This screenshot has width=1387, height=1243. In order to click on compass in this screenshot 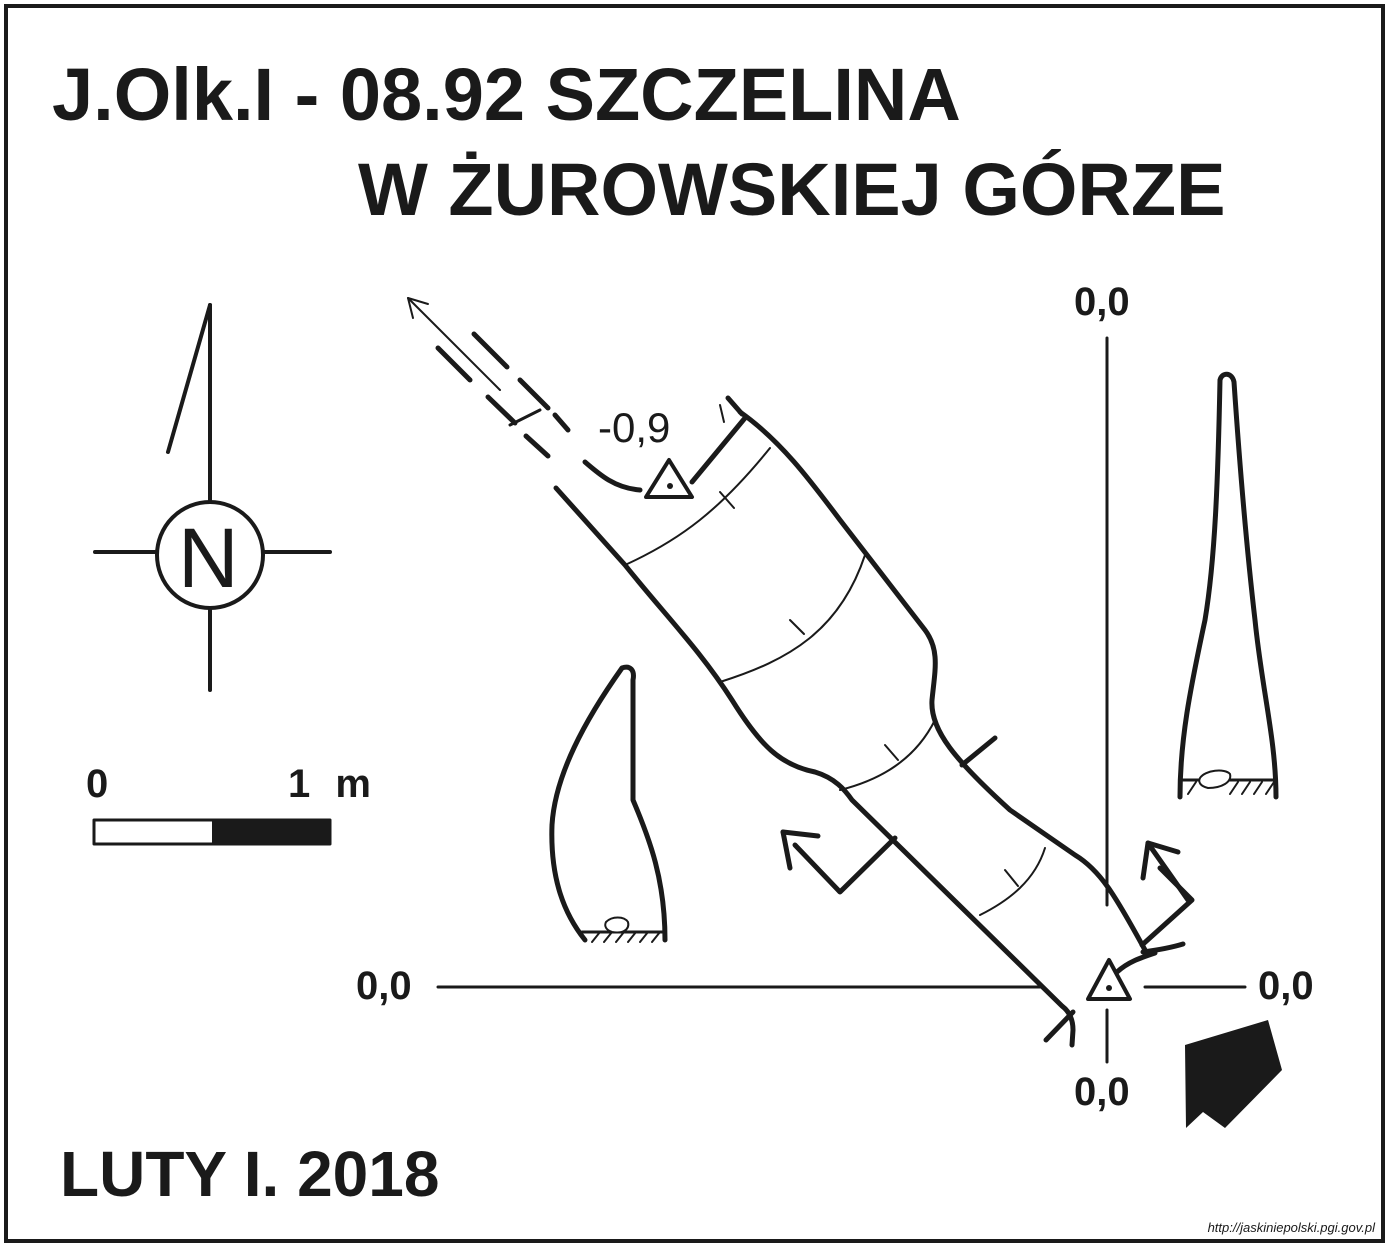, I will do `click(212, 497)`.